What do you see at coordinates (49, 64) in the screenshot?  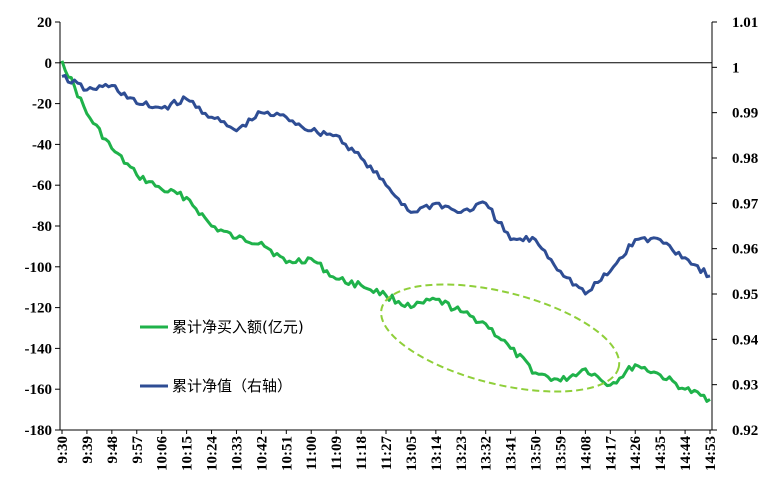 I see `left-tick-label: 0` at bounding box center [49, 64].